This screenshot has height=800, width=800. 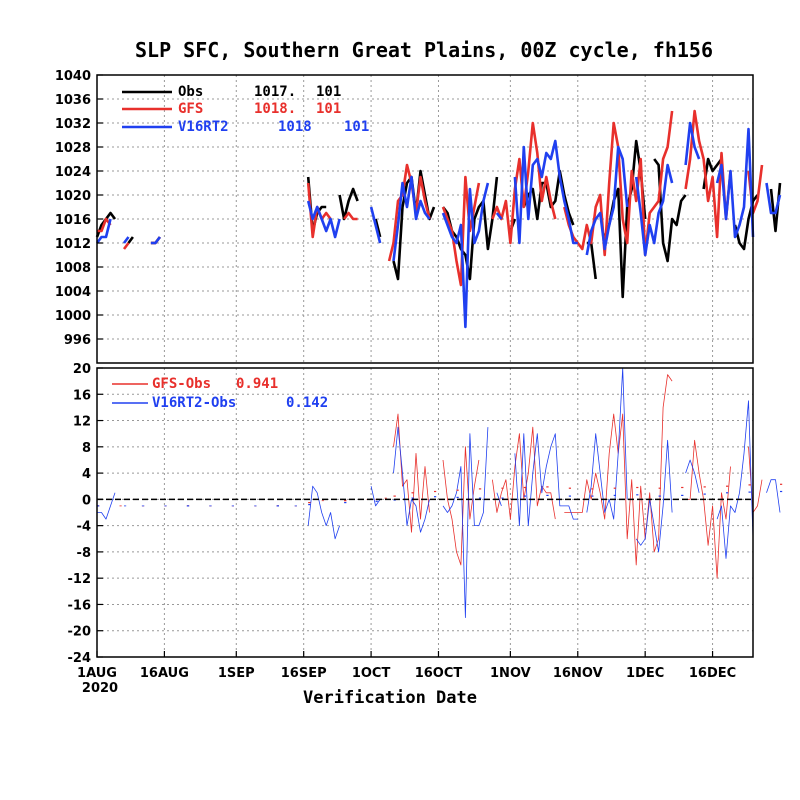 I want to click on x-tick-label: 16SEP, so click(x=304, y=673).